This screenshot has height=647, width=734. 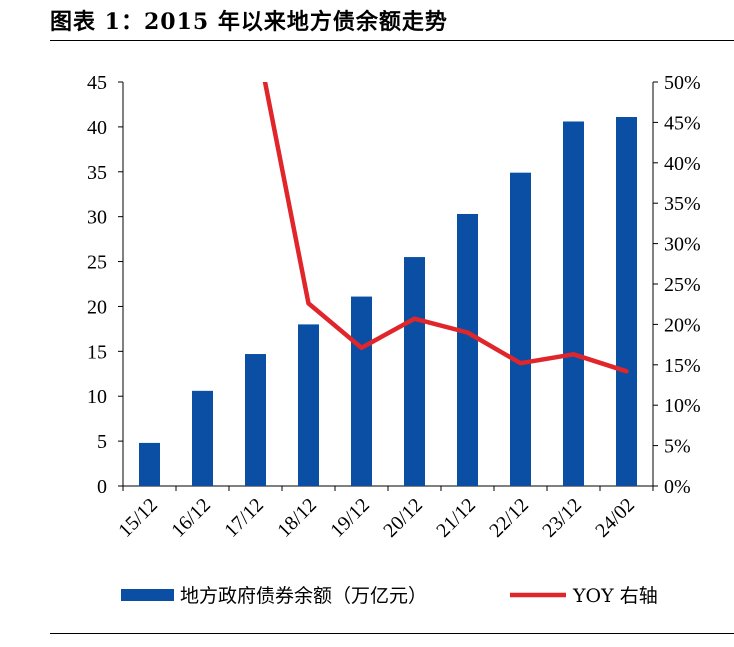 I want to click on left-tick-label: 15, so click(x=97, y=352).